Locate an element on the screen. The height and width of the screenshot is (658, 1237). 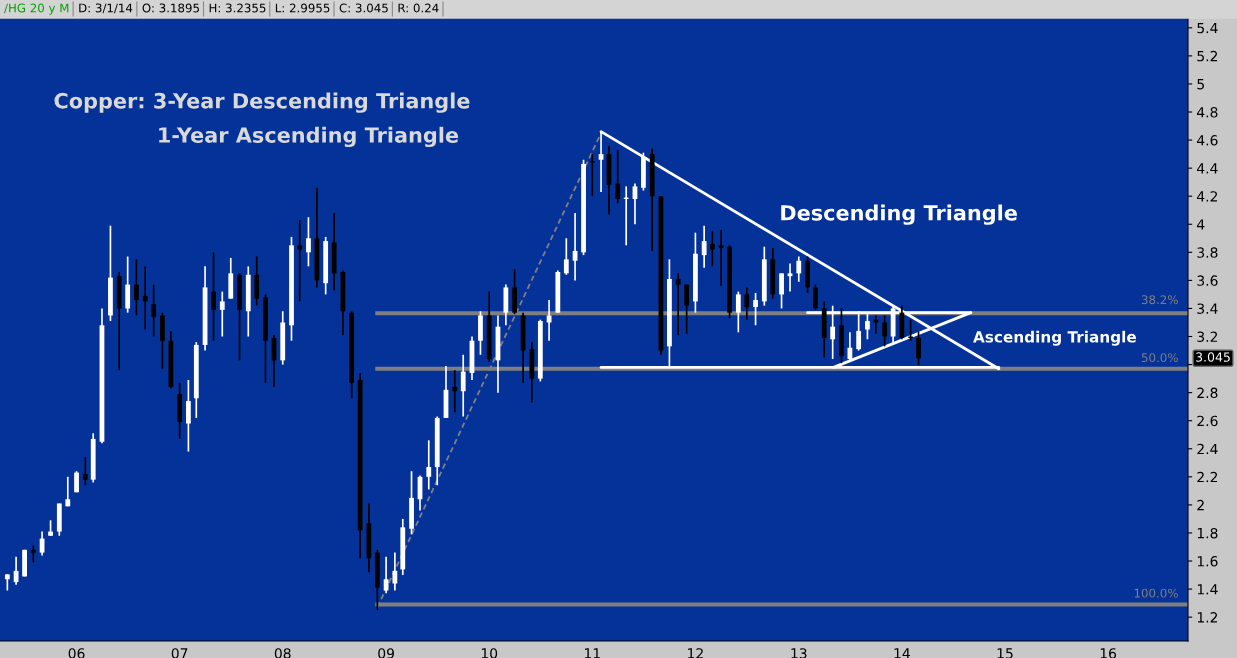
y-tick-label: 2 is located at coordinates (1200, 505).